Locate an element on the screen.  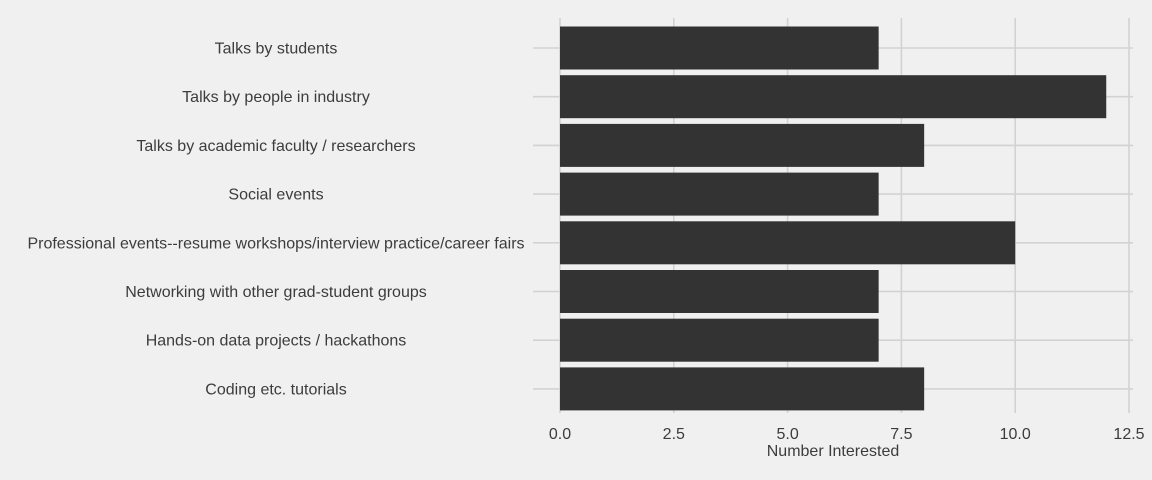
x-tick-label: 5.0 is located at coordinates (787, 434).